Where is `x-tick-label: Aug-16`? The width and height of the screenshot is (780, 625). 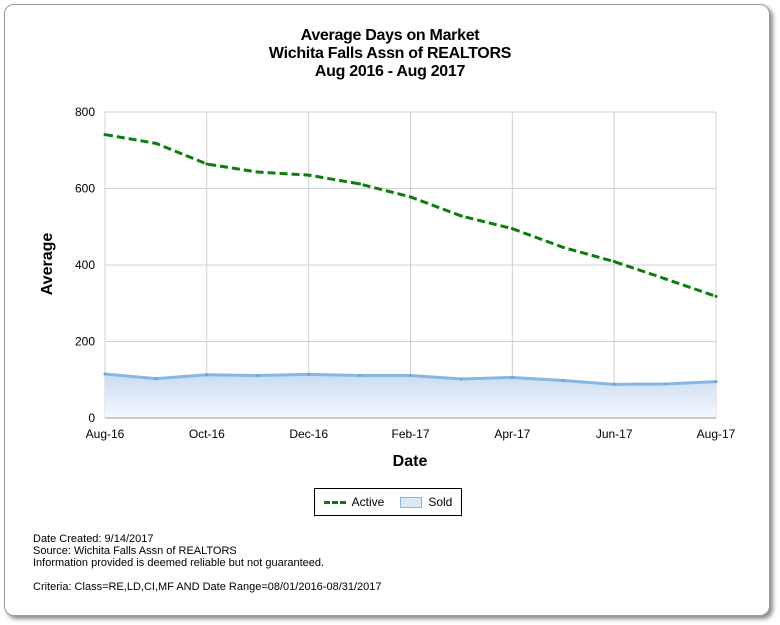
x-tick-label: Aug-16 is located at coordinates (105, 434).